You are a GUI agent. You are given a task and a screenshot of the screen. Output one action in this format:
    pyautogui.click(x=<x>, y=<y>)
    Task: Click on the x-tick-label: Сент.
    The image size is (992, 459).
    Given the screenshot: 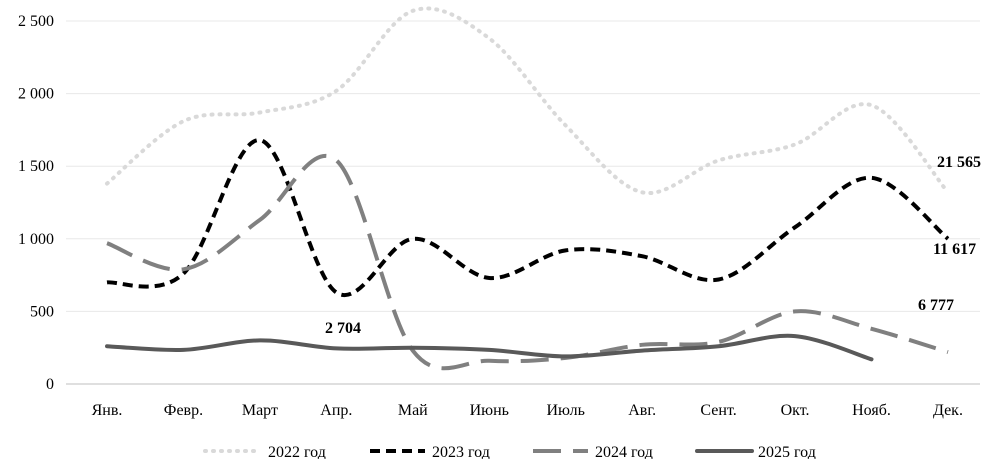 What is the action you would take?
    pyautogui.click(x=718, y=410)
    